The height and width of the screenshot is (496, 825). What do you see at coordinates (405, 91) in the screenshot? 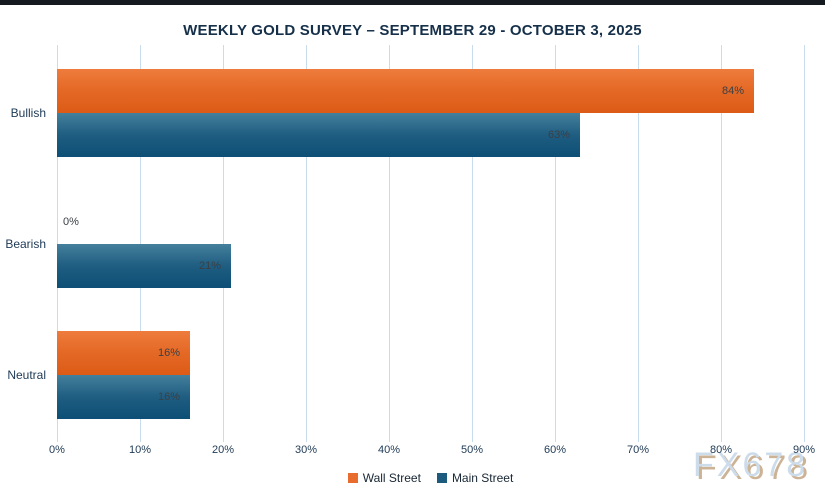
I see `bar-wall-street-bullish` at bounding box center [405, 91].